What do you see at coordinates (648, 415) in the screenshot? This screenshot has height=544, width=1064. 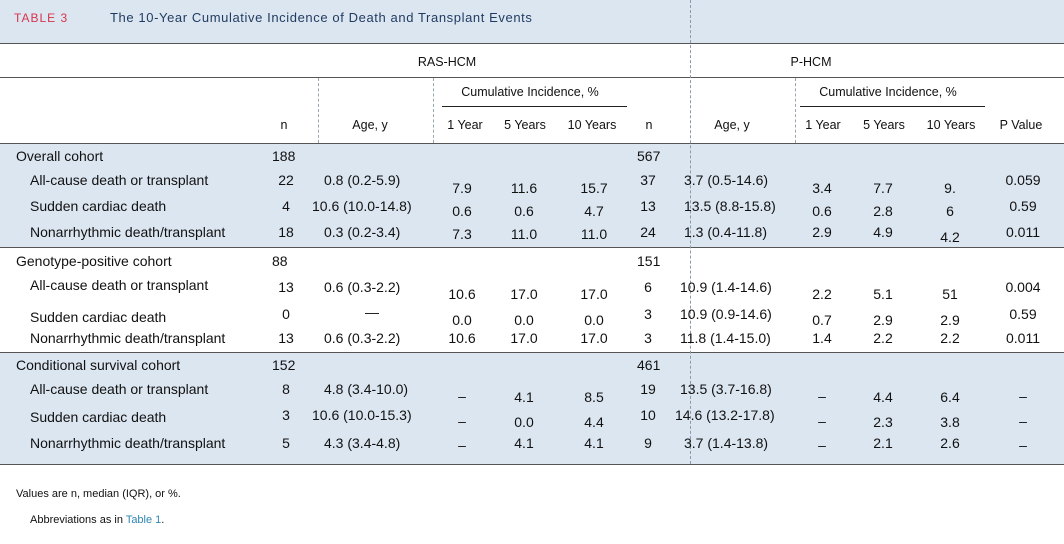 I see `phcm-n-cell: 10` at bounding box center [648, 415].